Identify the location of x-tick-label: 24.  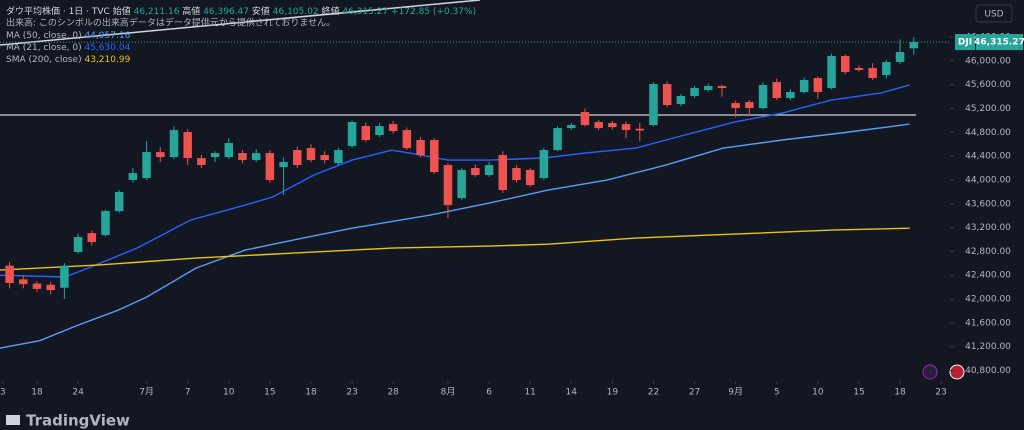
(78, 393).